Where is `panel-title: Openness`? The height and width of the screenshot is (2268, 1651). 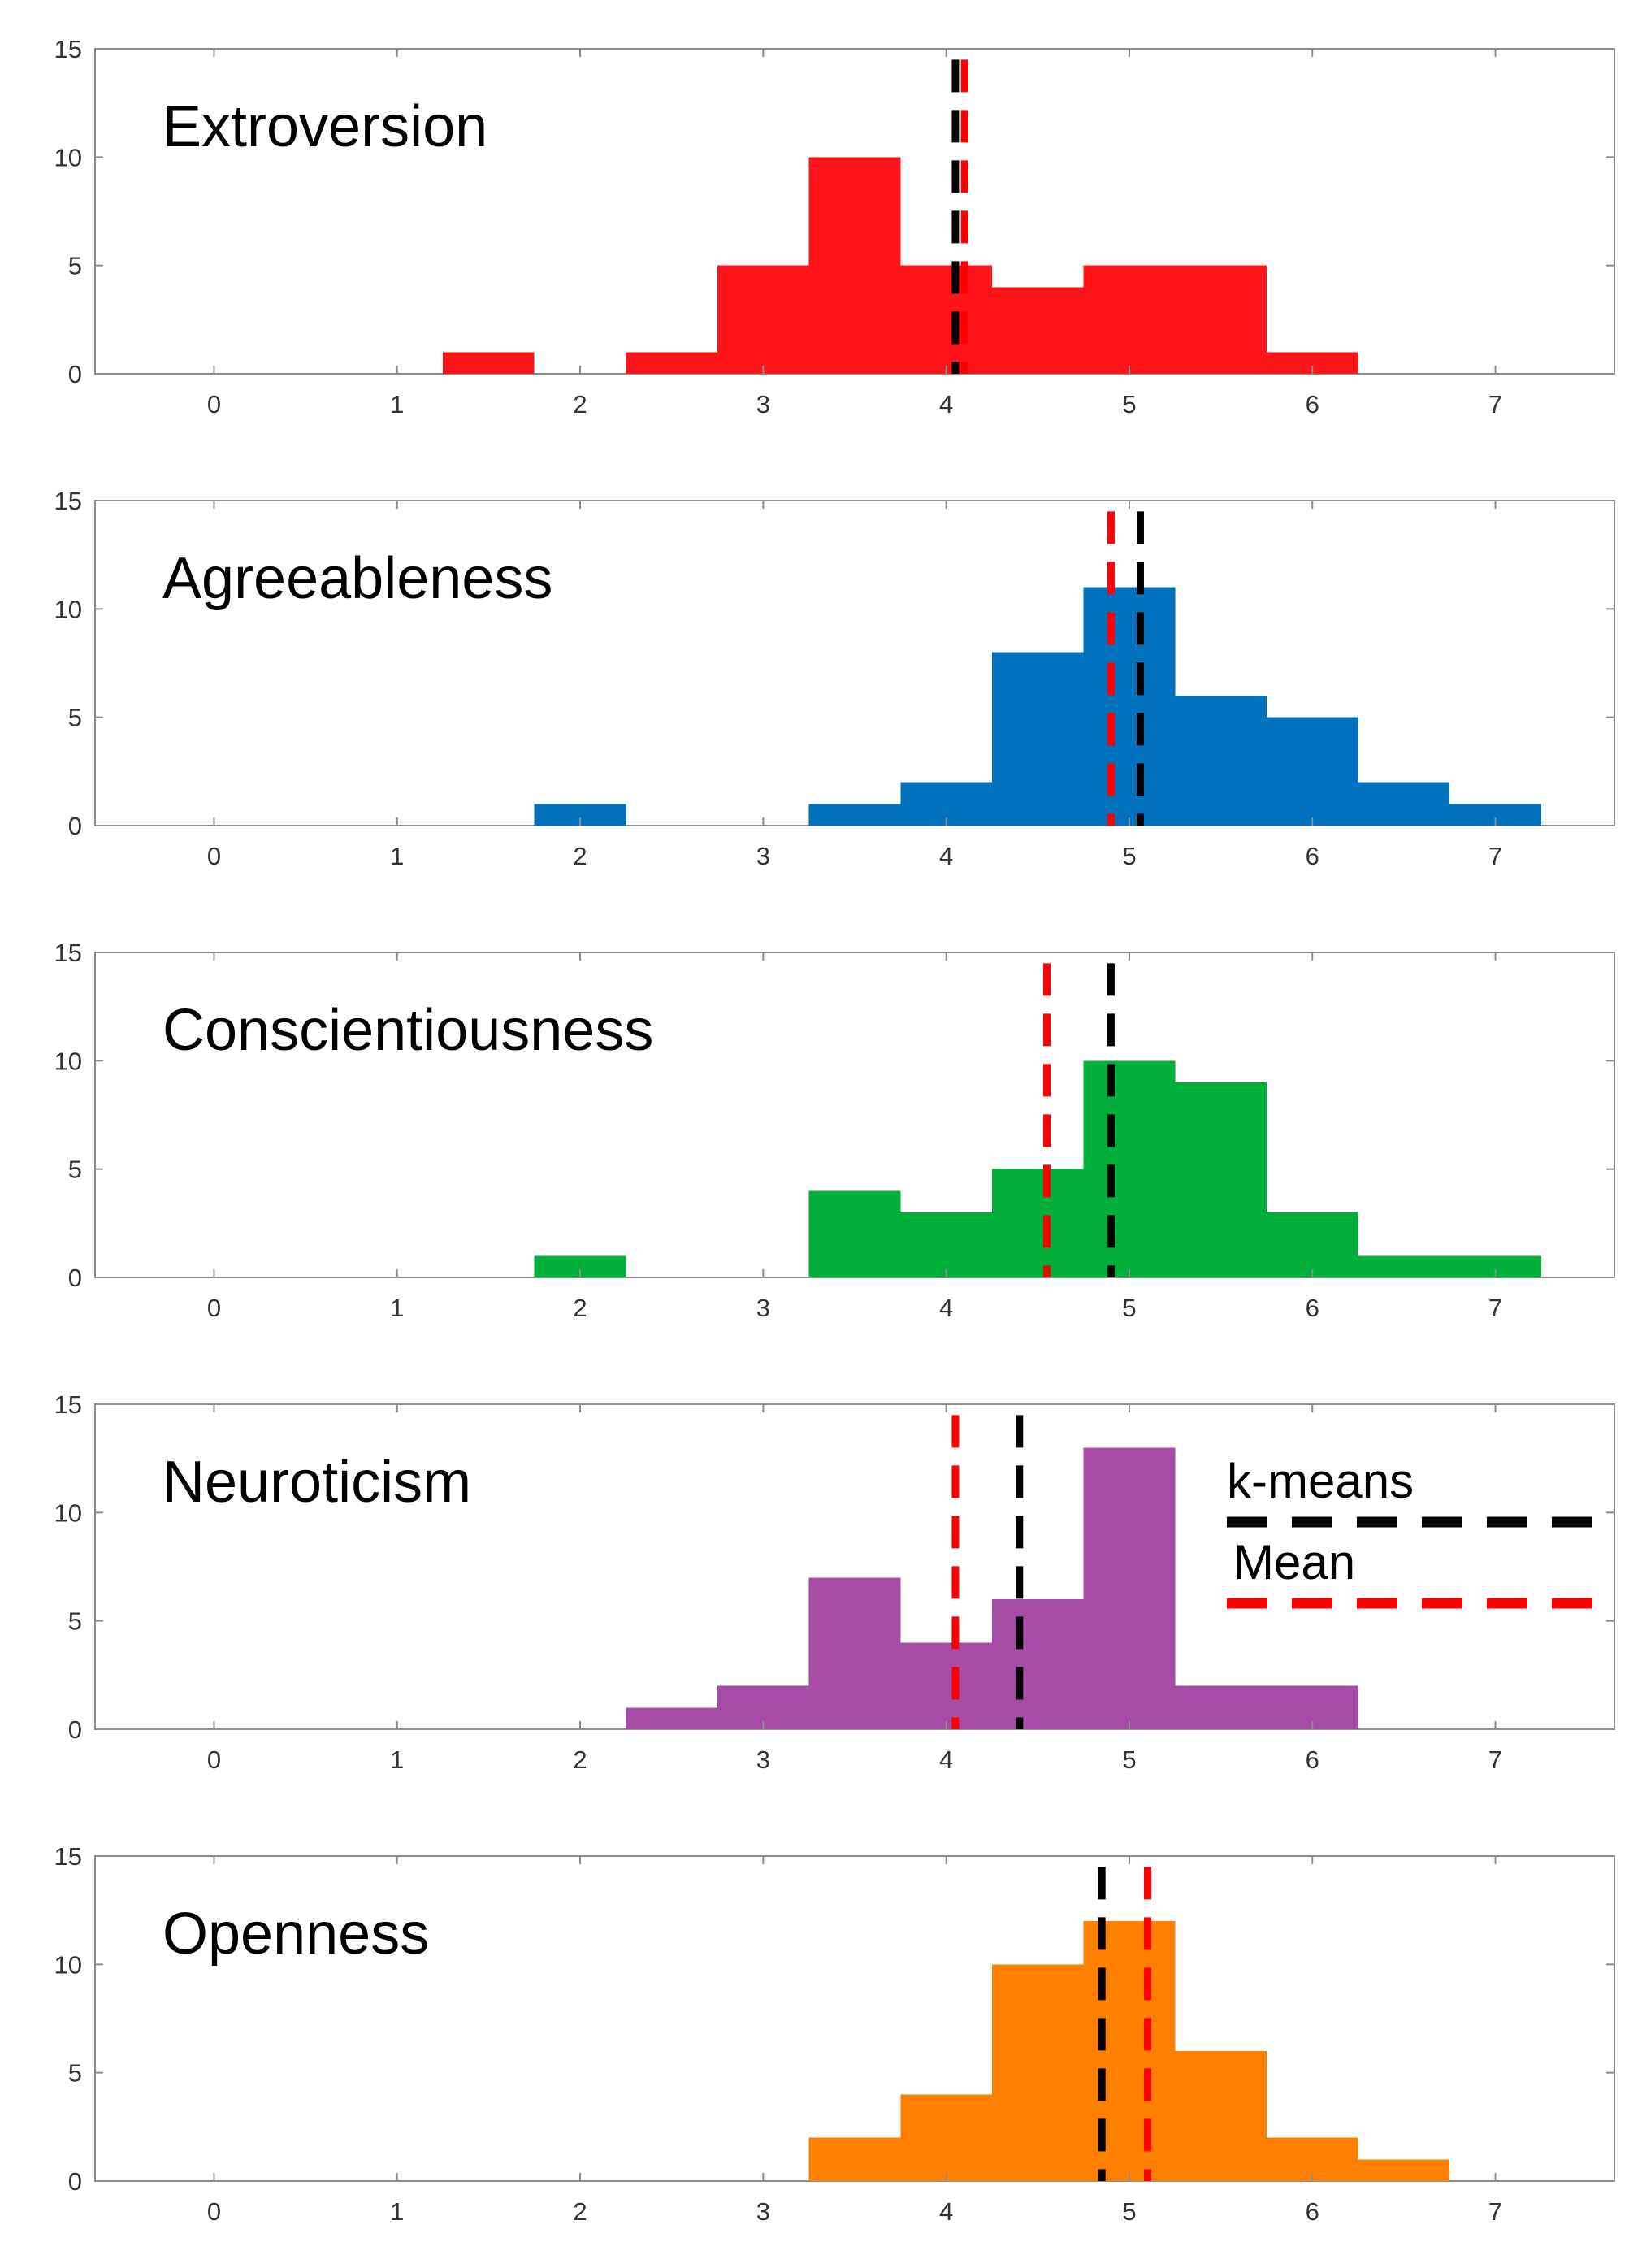
panel-title: Openness is located at coordinates (296, 1934).